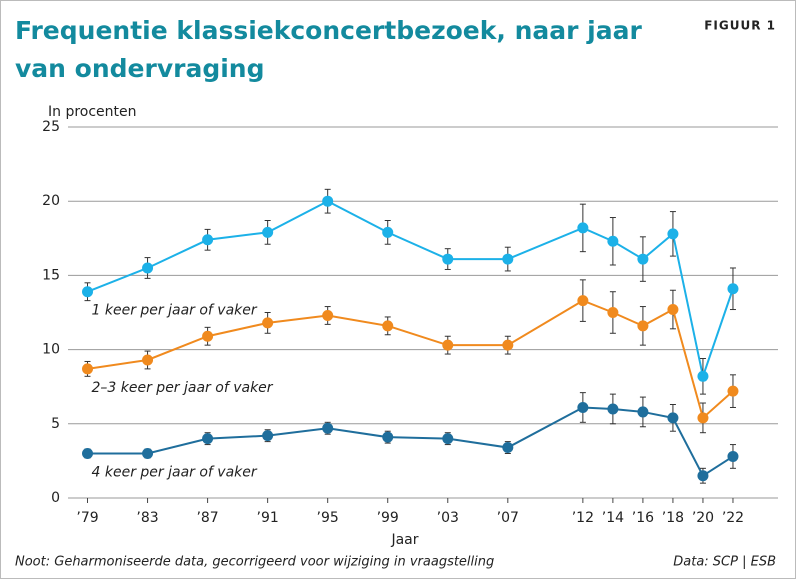 The image size is (796, 579). I want to click on source: Data: SCP | ESB, so click(724, 562).